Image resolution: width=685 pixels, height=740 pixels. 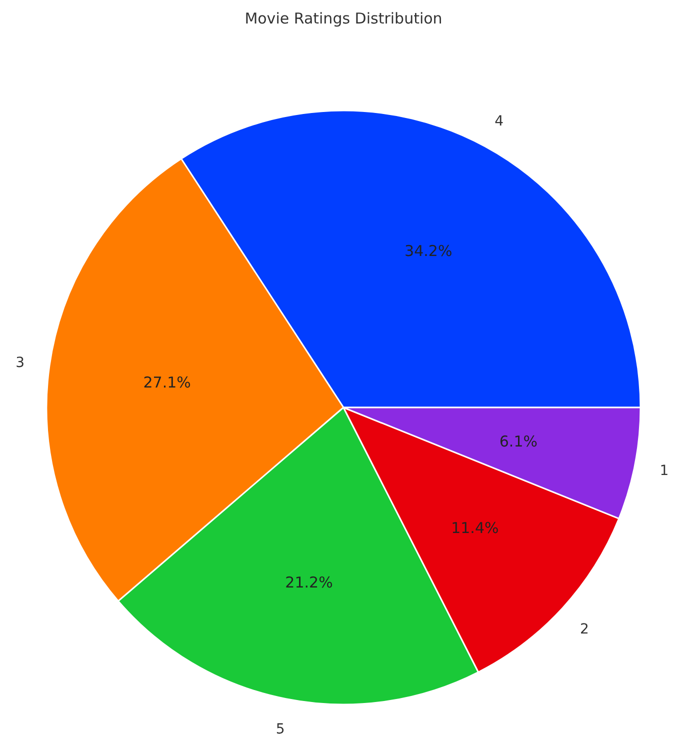 What do you see at coordinates (428, 251) in the screenshot?
I see `data-label: 34.2%` at bounding box center [428, 251].